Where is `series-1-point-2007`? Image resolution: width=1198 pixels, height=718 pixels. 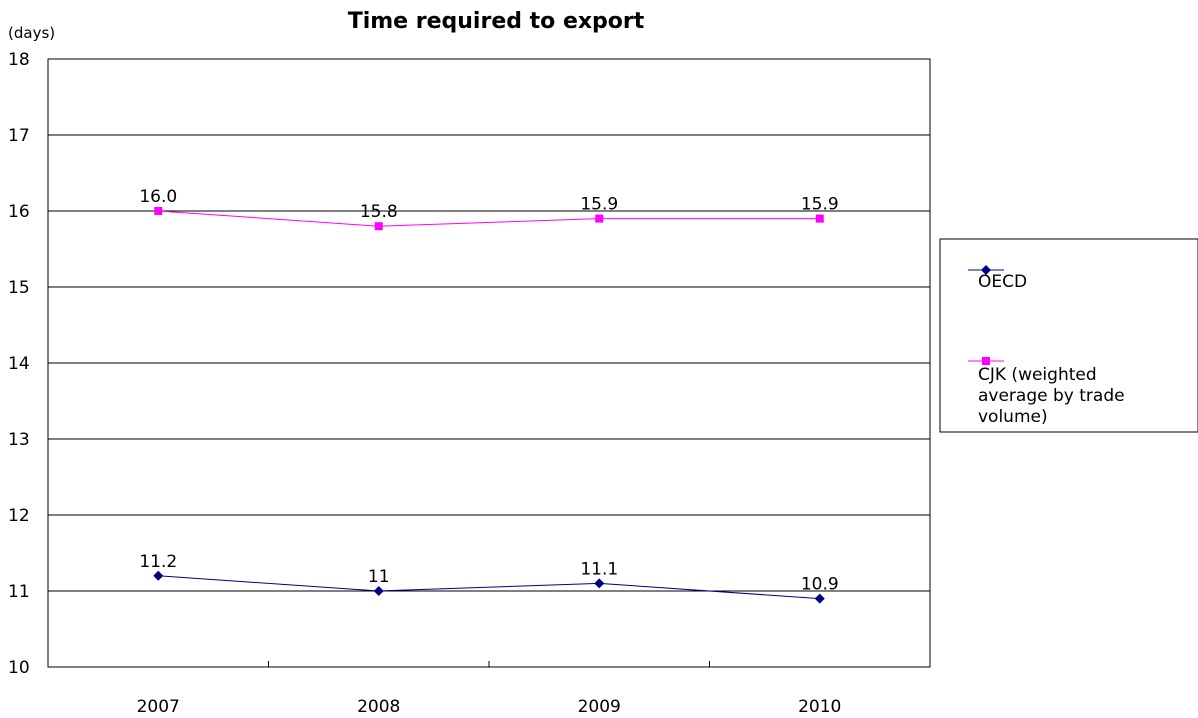 series-1-point-2007 is located at coordinates (158, 211).